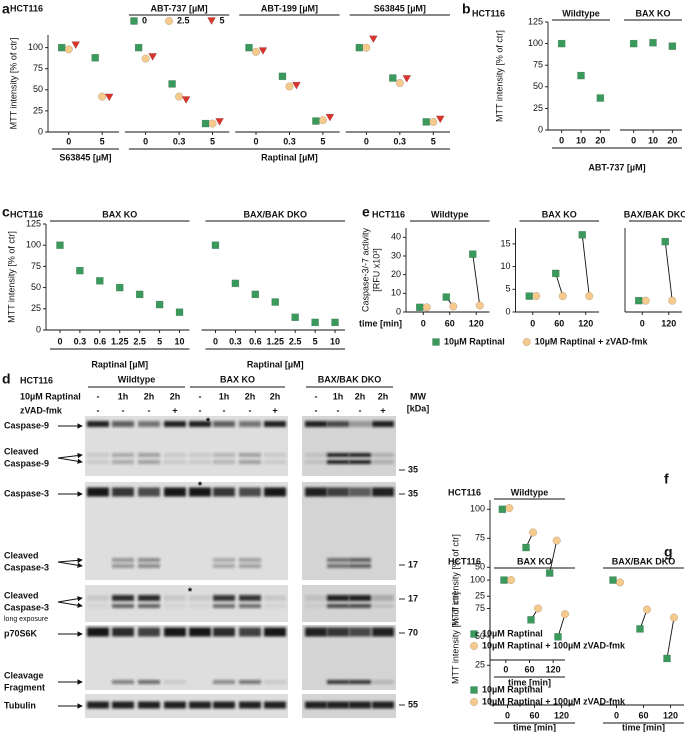  Describe the element at coordinates (652, 13) in the screenshot. I see `group-header: BAX KO` at that location.